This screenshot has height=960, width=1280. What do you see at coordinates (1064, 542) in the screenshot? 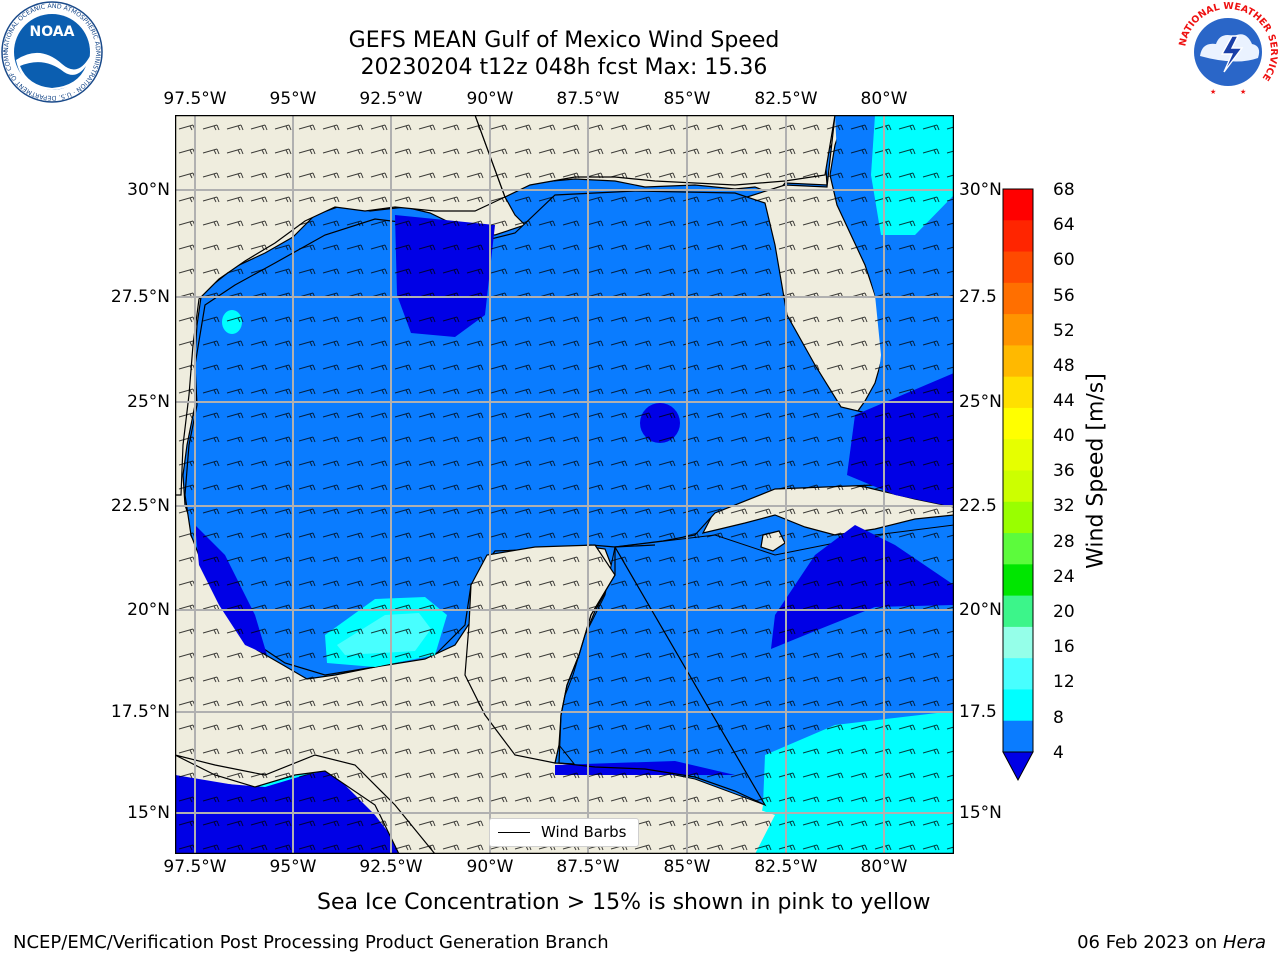
I see `colorbar-tick: 28` at bounding box center [1064, 542].